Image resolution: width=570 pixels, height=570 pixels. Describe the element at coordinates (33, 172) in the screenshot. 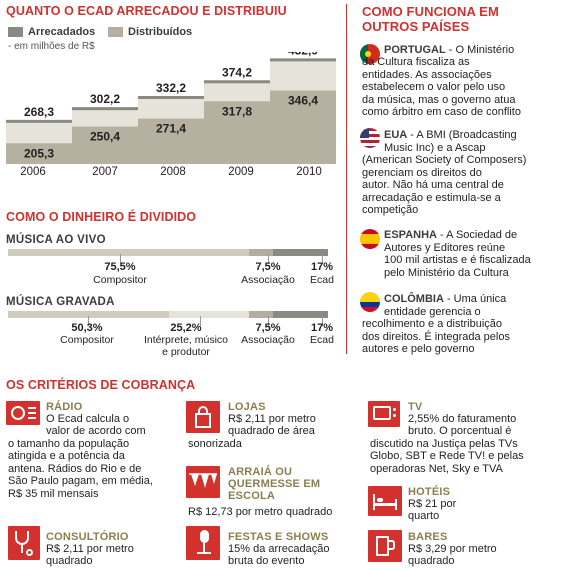

I see `x-tick-label: 2006` at that location.